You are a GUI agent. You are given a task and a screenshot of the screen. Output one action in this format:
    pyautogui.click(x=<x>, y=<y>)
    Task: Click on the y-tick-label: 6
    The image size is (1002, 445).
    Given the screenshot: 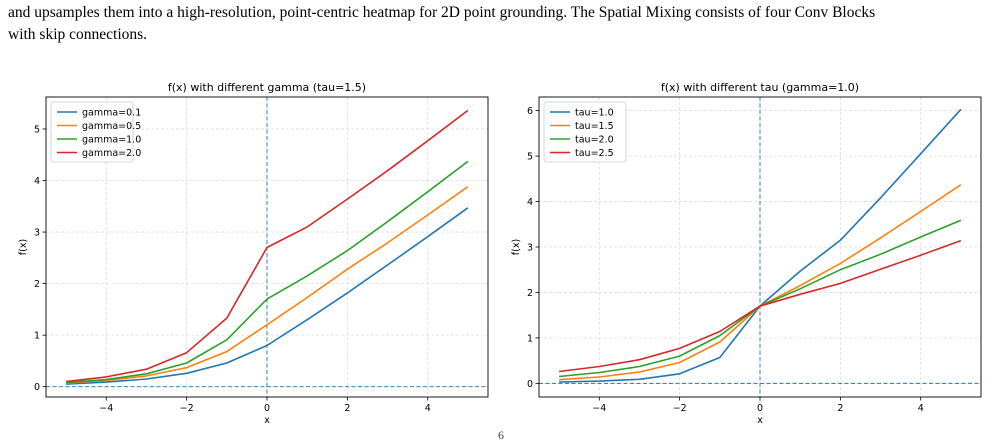 What is the action you would take?
    pyautogui.click(x=530, y=111)
    